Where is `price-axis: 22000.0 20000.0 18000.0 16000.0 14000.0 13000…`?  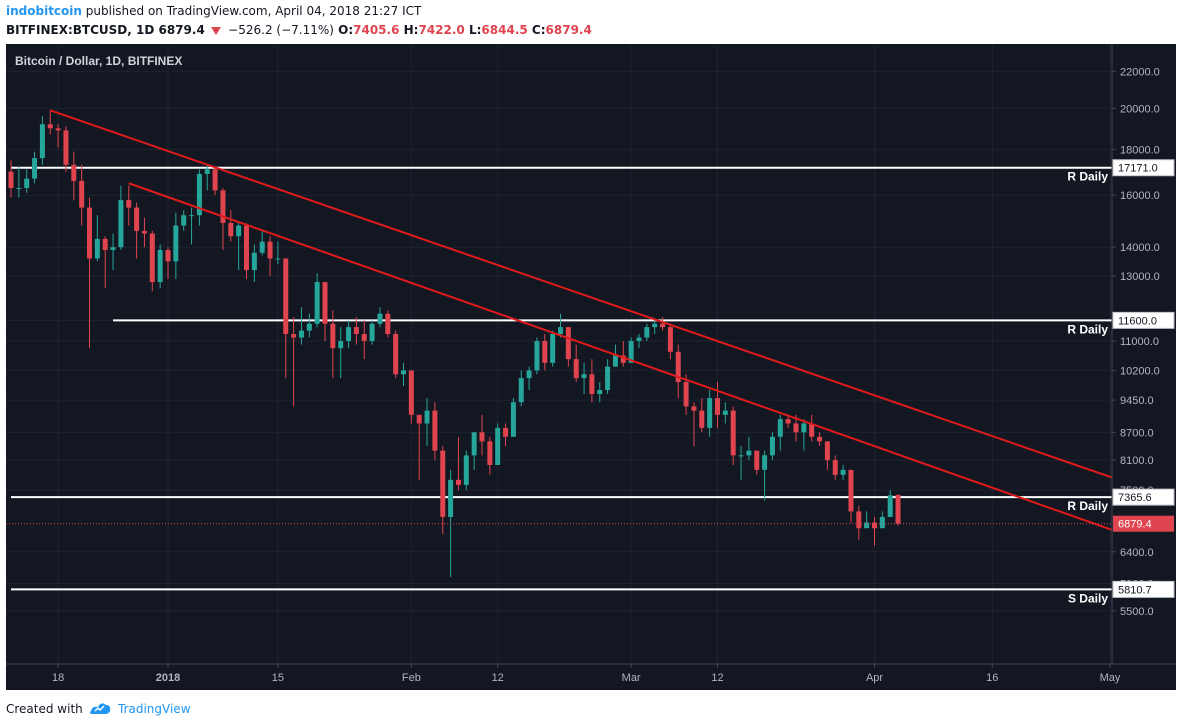 price-axis: 22000.0 20000.0 18000.0 16000.0 14000.0 13000… is located at coordinates (1143, 367).